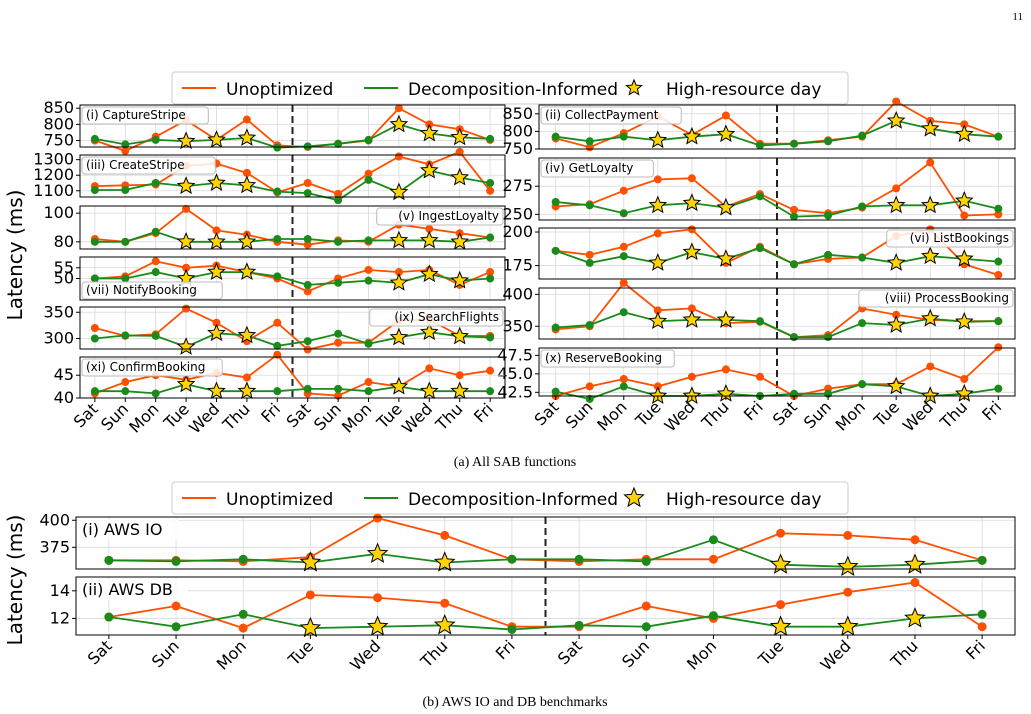 The width and height of the screenshot is (1031, 714). What do you see at coordinates (589, 168) in the screenshot?
I see `panel-title: (iv) GetLoyalty` at bounding box center [589, 168].